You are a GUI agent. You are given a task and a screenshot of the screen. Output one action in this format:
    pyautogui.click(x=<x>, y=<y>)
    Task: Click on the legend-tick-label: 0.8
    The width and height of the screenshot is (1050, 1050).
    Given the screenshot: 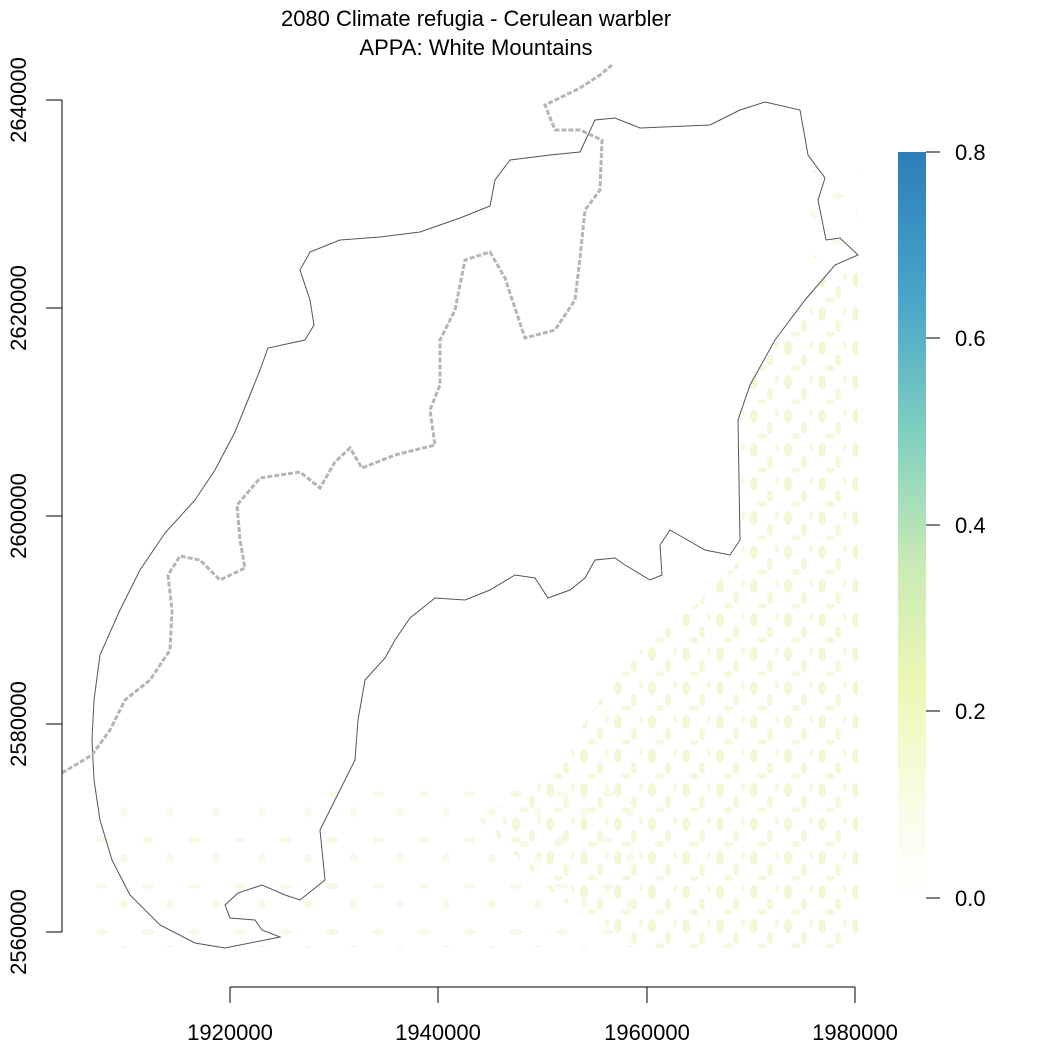 What is the action you would take?
    pyautogui.click(x=970, y=152)
    